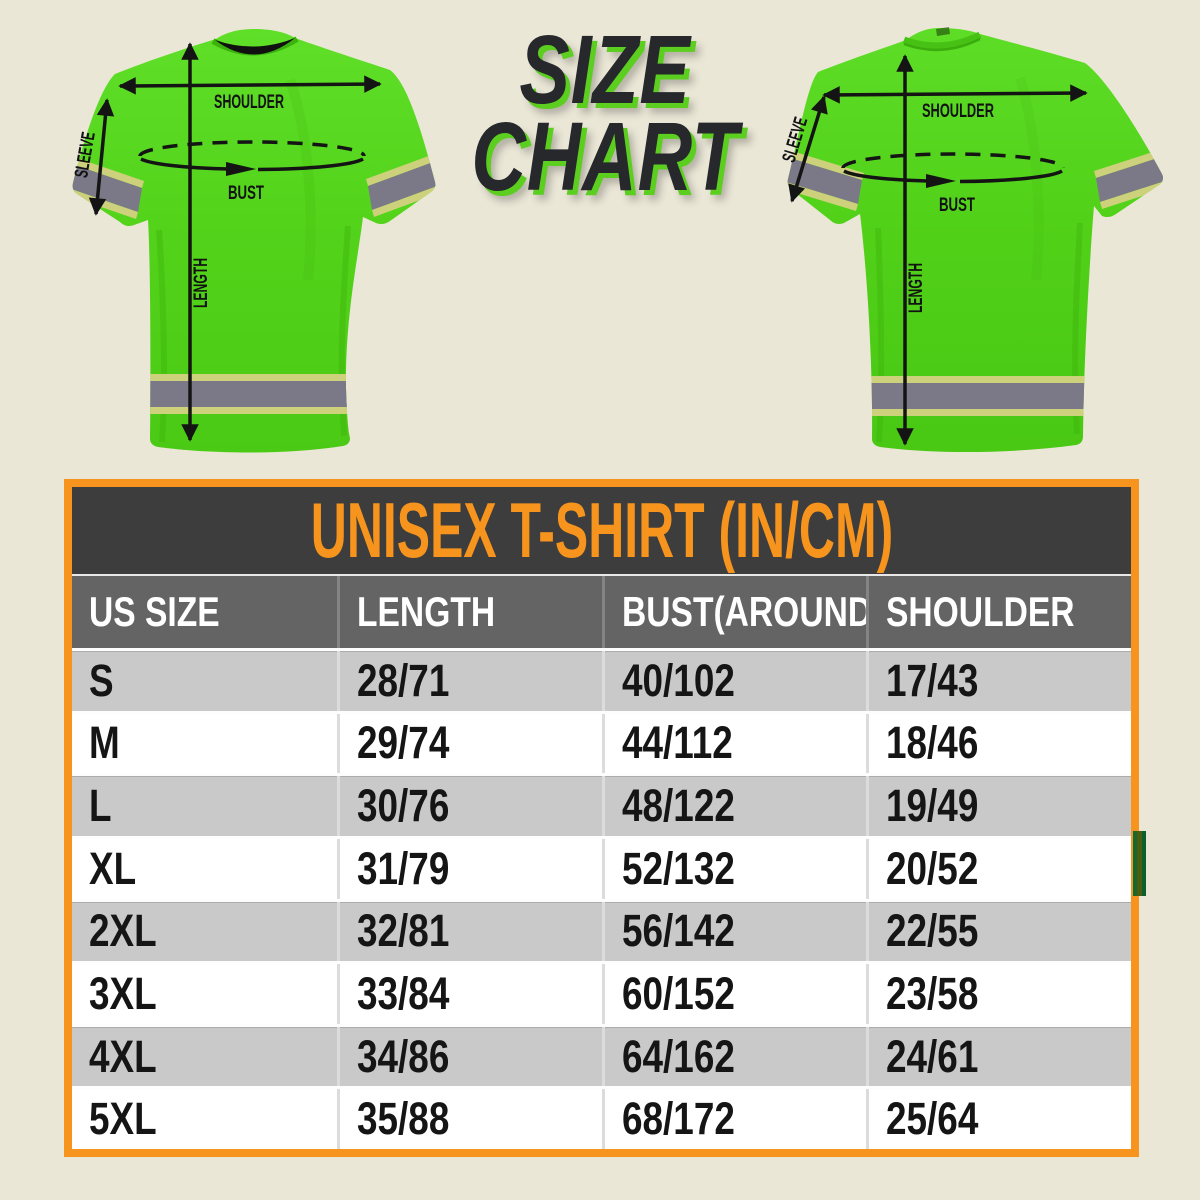 This screenshot has width=1200, height=1200. Describe the element at coordinates (256, 394) in the screenshot. I see `front-hem-stripe` at that location.